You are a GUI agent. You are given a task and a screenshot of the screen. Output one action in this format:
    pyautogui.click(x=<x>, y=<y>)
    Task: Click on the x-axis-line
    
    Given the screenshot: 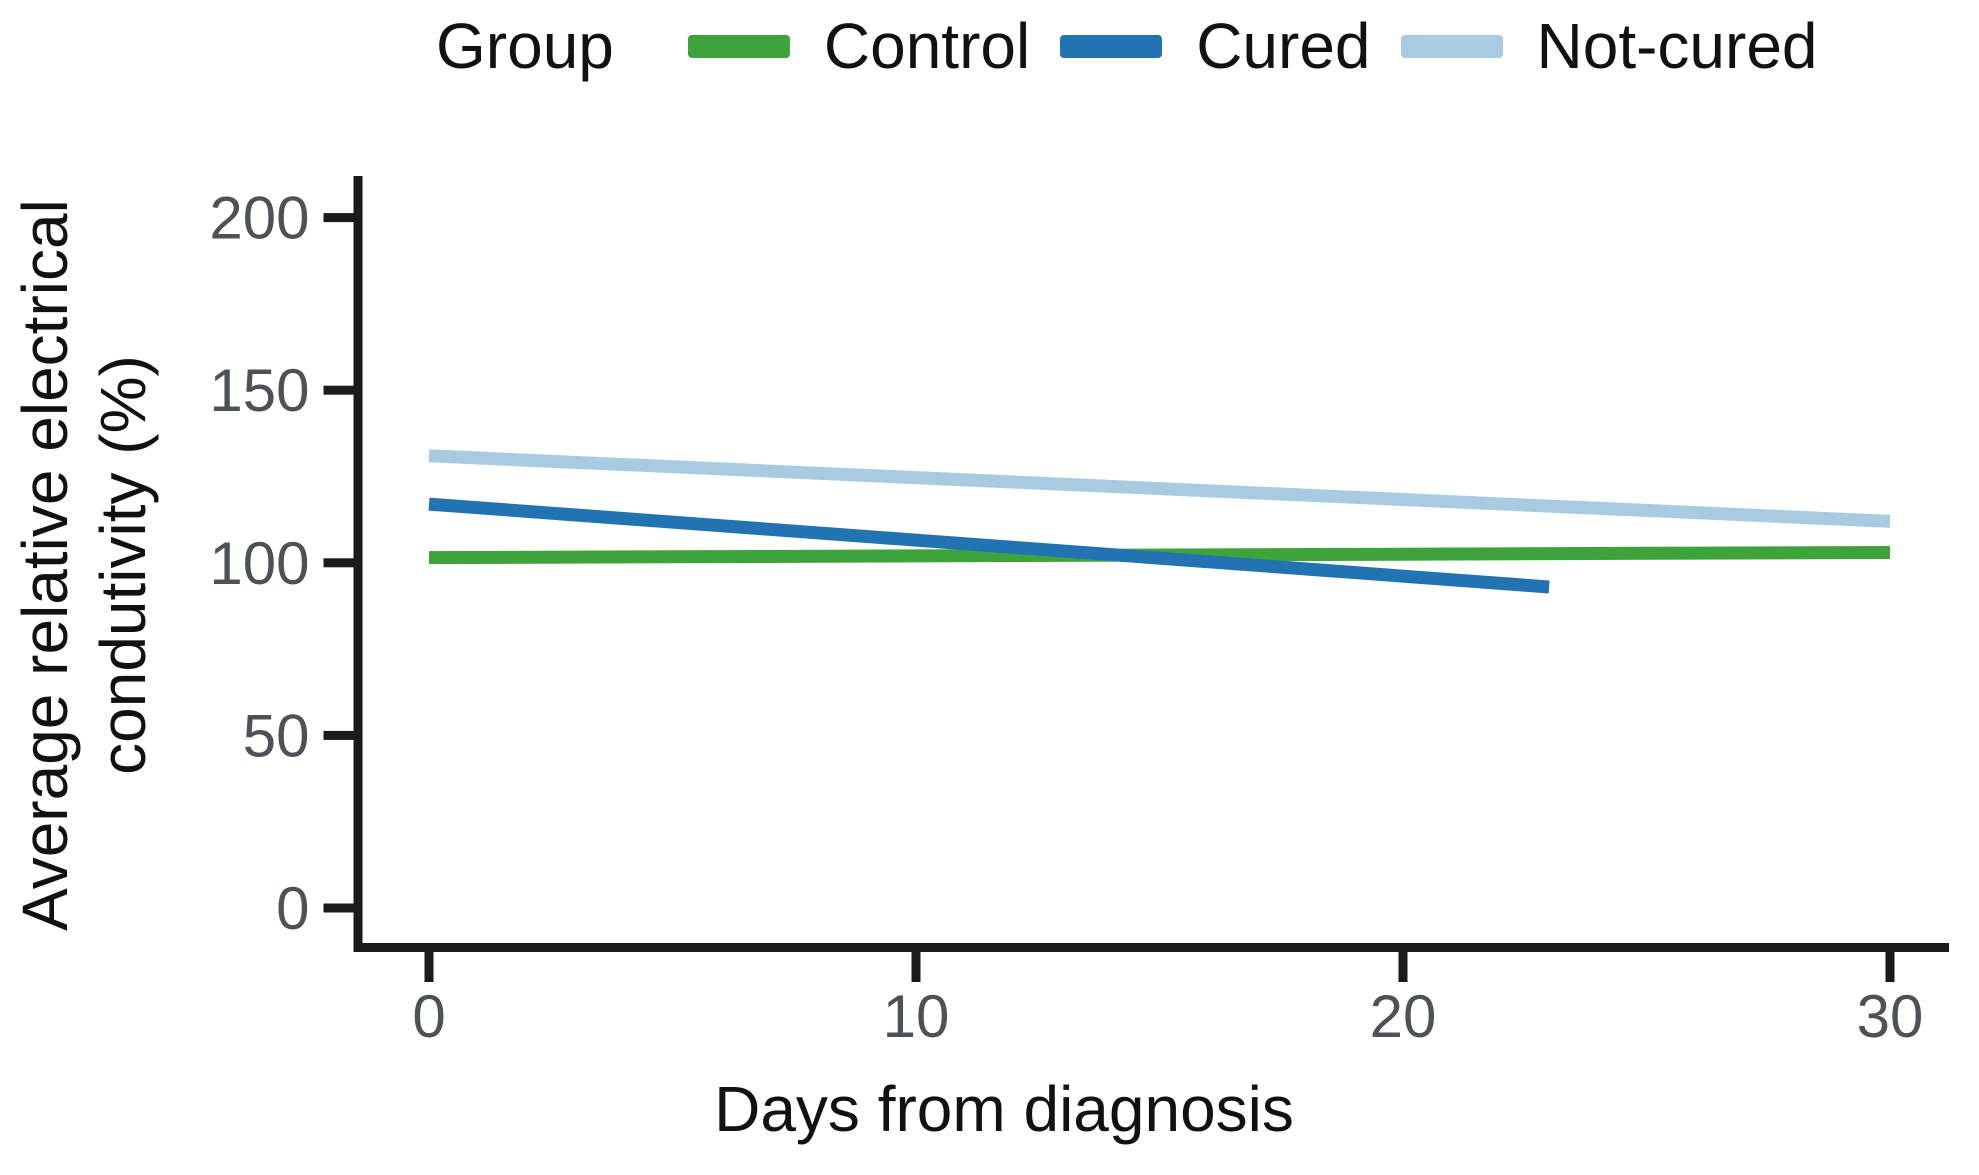 What is the action you would take?
    pyautogui.click(x=1151, y=947)
    